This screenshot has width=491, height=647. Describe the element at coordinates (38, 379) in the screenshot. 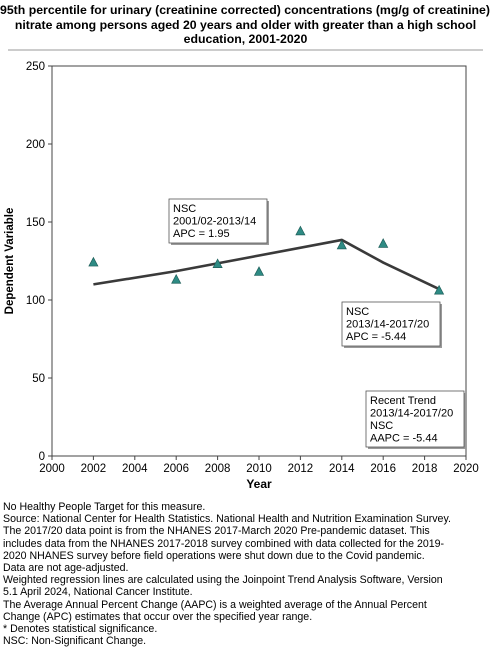

I see `y-tick-label: 50` at that location.